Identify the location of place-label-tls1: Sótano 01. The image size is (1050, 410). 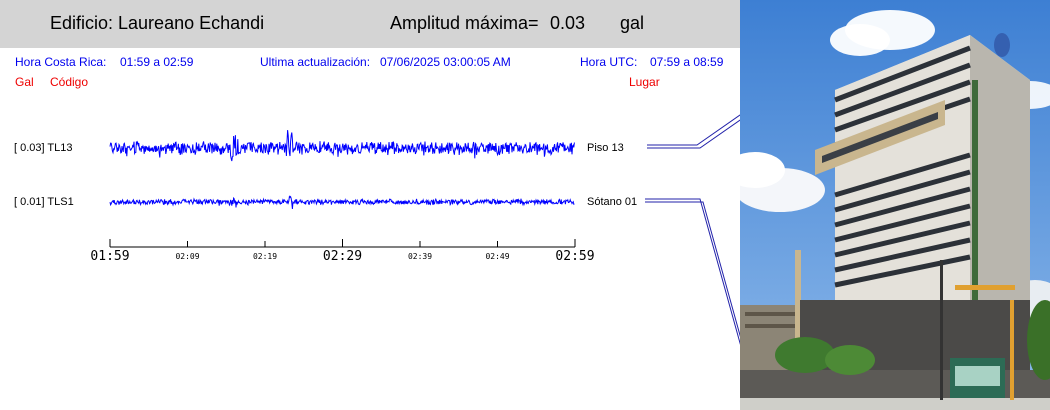
(612, 202).